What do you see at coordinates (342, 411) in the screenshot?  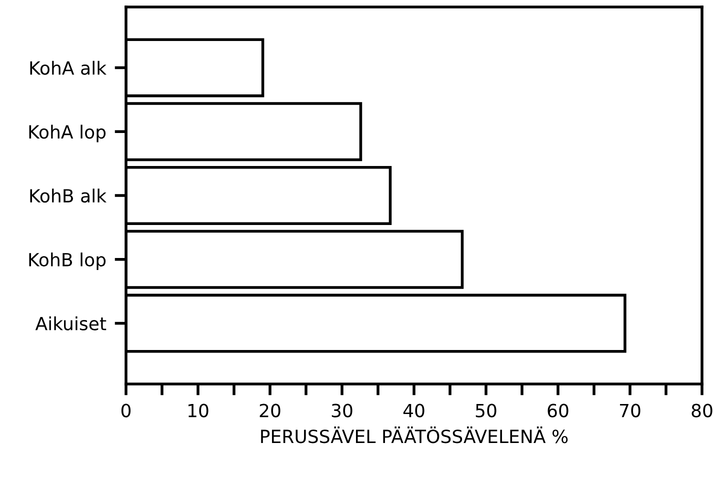 I see `x-tick-label: 30` at bounding box center [342, 411].